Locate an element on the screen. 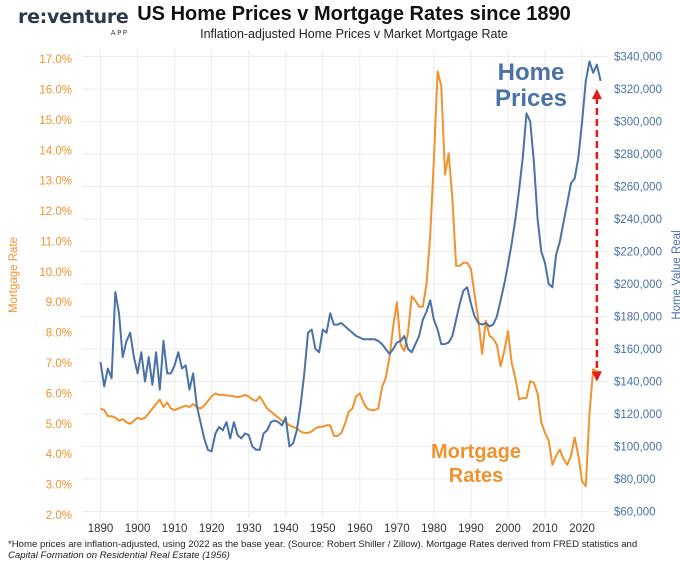  x-axis-tick-label: 1890 is located at coordinates (101, 529).